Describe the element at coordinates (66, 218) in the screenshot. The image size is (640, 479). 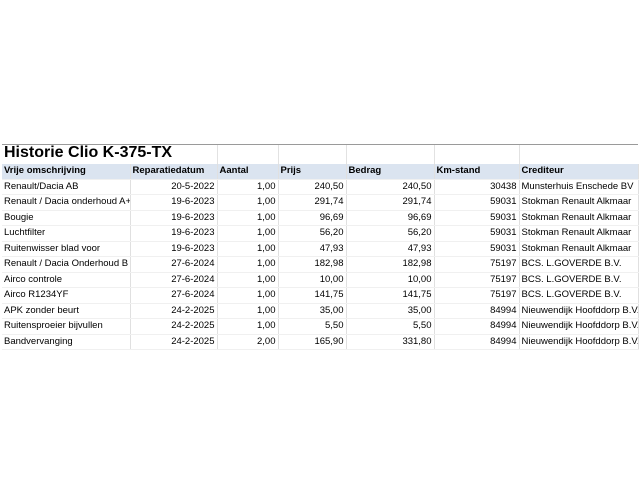
I see `cell-omschrijving: Bougie` at that location.